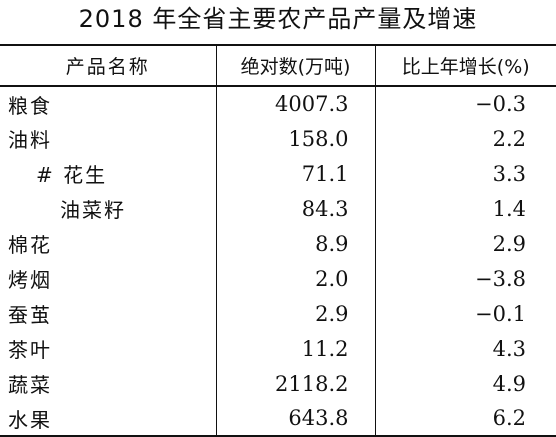 Image resolution: width=556 pixels, height=437 pixels. What do you see at coordinates (295, 348) in the screenshot?
I see `absolute-value-cell: 11.2` at bounding box center [295, 348].